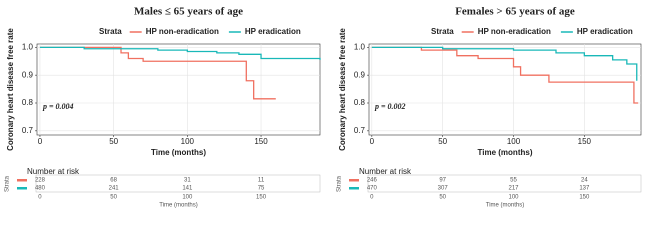 The height and width of the screenshot is (240, 645). Describe the element at coordinates (390, 106) in the screenshot. I see `p-value: p = 0.002` at that location.